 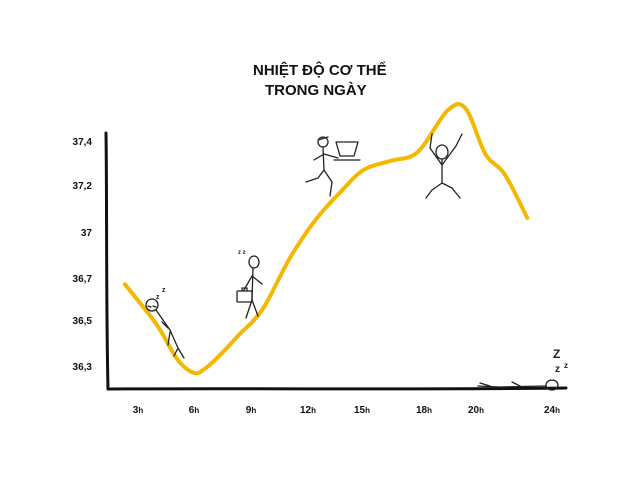 I want to click on x-axis, so click(x=337, y=388).